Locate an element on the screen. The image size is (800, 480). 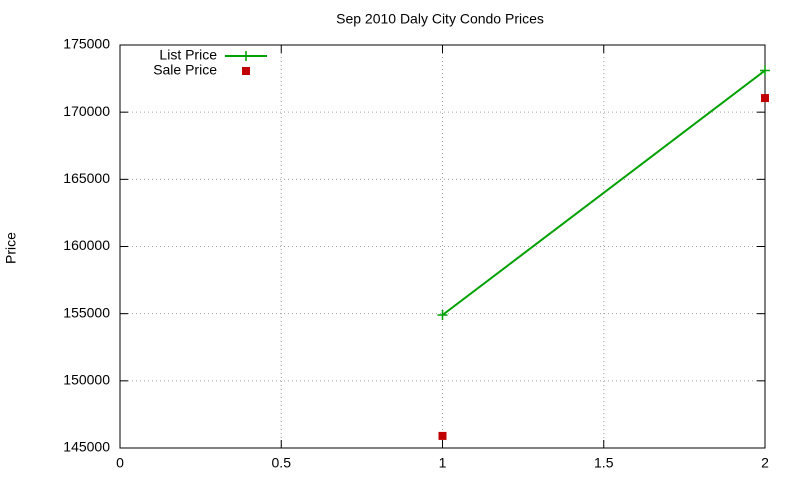
x-tick-label: 2 is located at coordinates (765, 463).